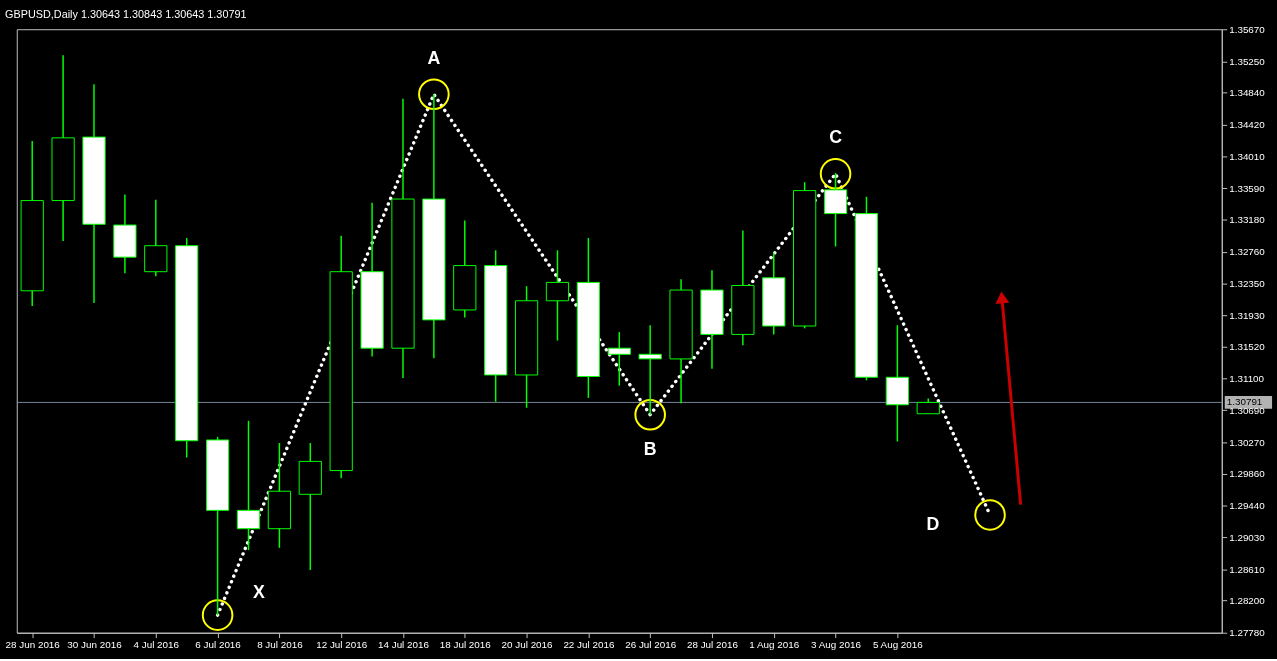 The height and width of the screenshot is (661, 1277). I want to click on x-tick-label: 26 Jul 2016, so click(651, 645).